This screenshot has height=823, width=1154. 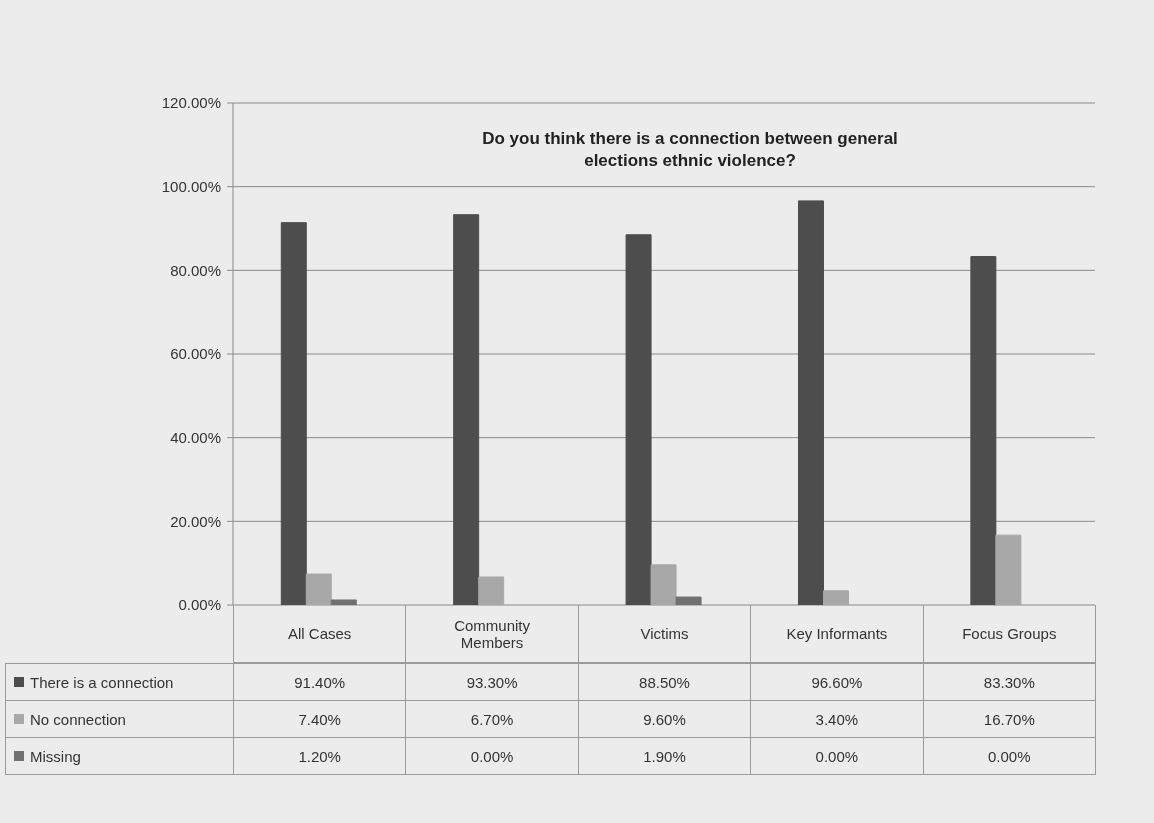 I want to click on data-label: 7.40%, so click(x=320, y=719).